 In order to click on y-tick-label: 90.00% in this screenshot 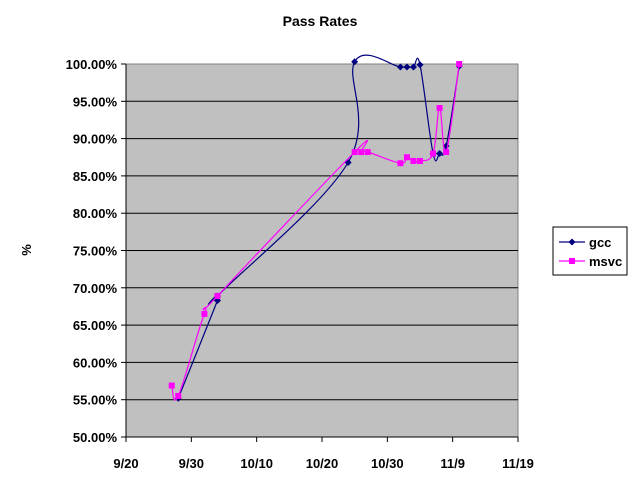, I will do `click(95, 139)`.